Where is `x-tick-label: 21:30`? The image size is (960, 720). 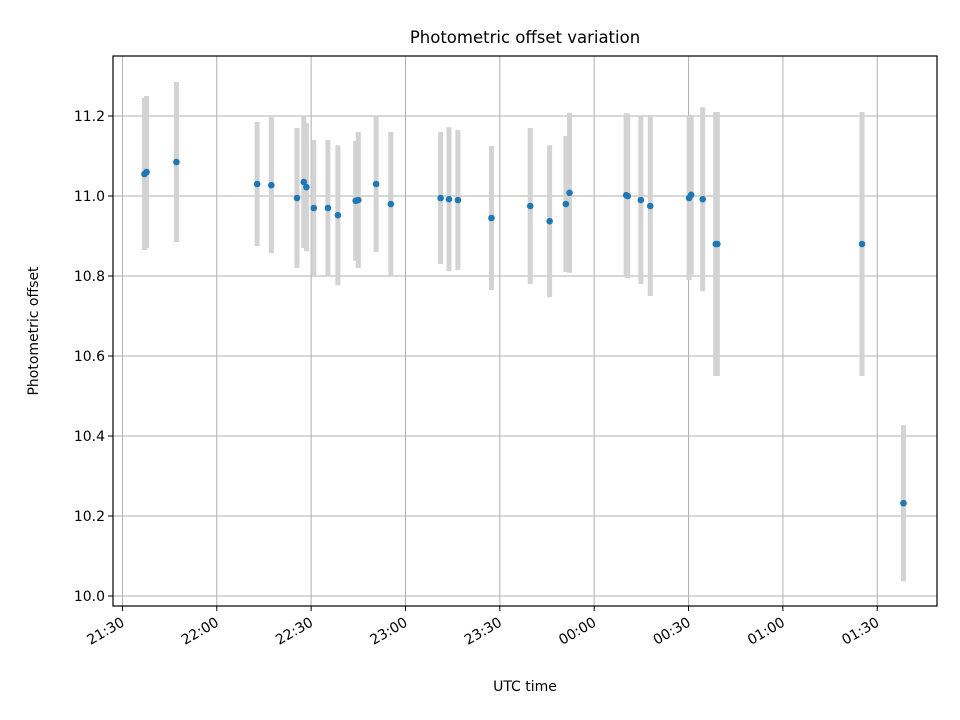
x-tick-label: 21:30 is located at coordinates (105, 632).